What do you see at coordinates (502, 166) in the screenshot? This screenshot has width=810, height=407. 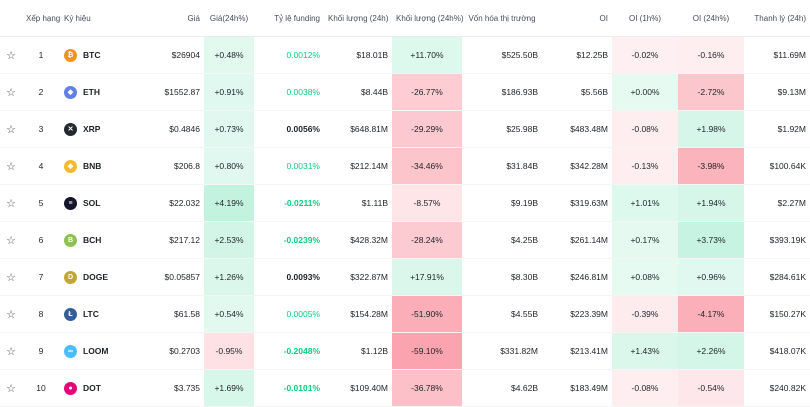 I see `market-cap-cell: $31.84B` at bounding box center [502, 166].